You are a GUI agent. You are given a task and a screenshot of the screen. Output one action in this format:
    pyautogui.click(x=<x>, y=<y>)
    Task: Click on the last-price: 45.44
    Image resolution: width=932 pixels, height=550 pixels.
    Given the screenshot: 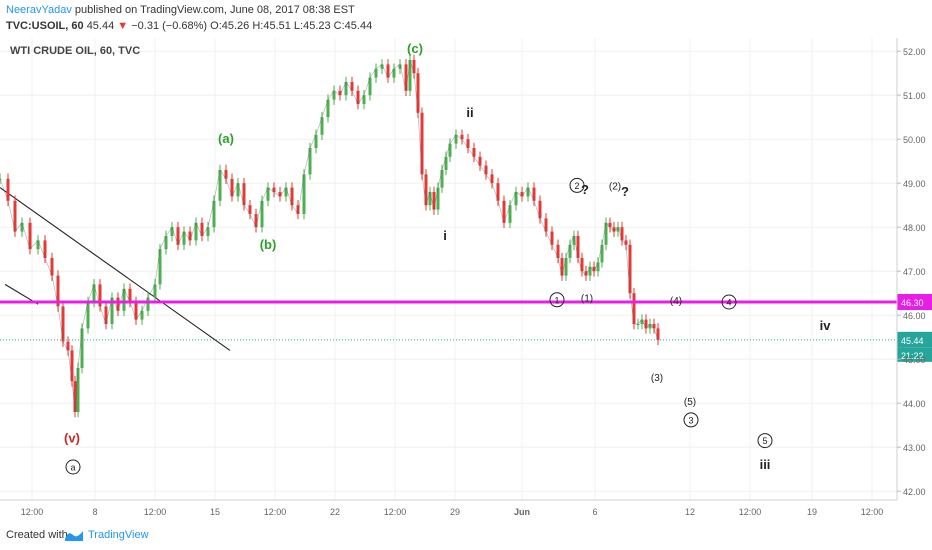 What is the action you would take?
    pyautogui.click(x=100, y=26)
    